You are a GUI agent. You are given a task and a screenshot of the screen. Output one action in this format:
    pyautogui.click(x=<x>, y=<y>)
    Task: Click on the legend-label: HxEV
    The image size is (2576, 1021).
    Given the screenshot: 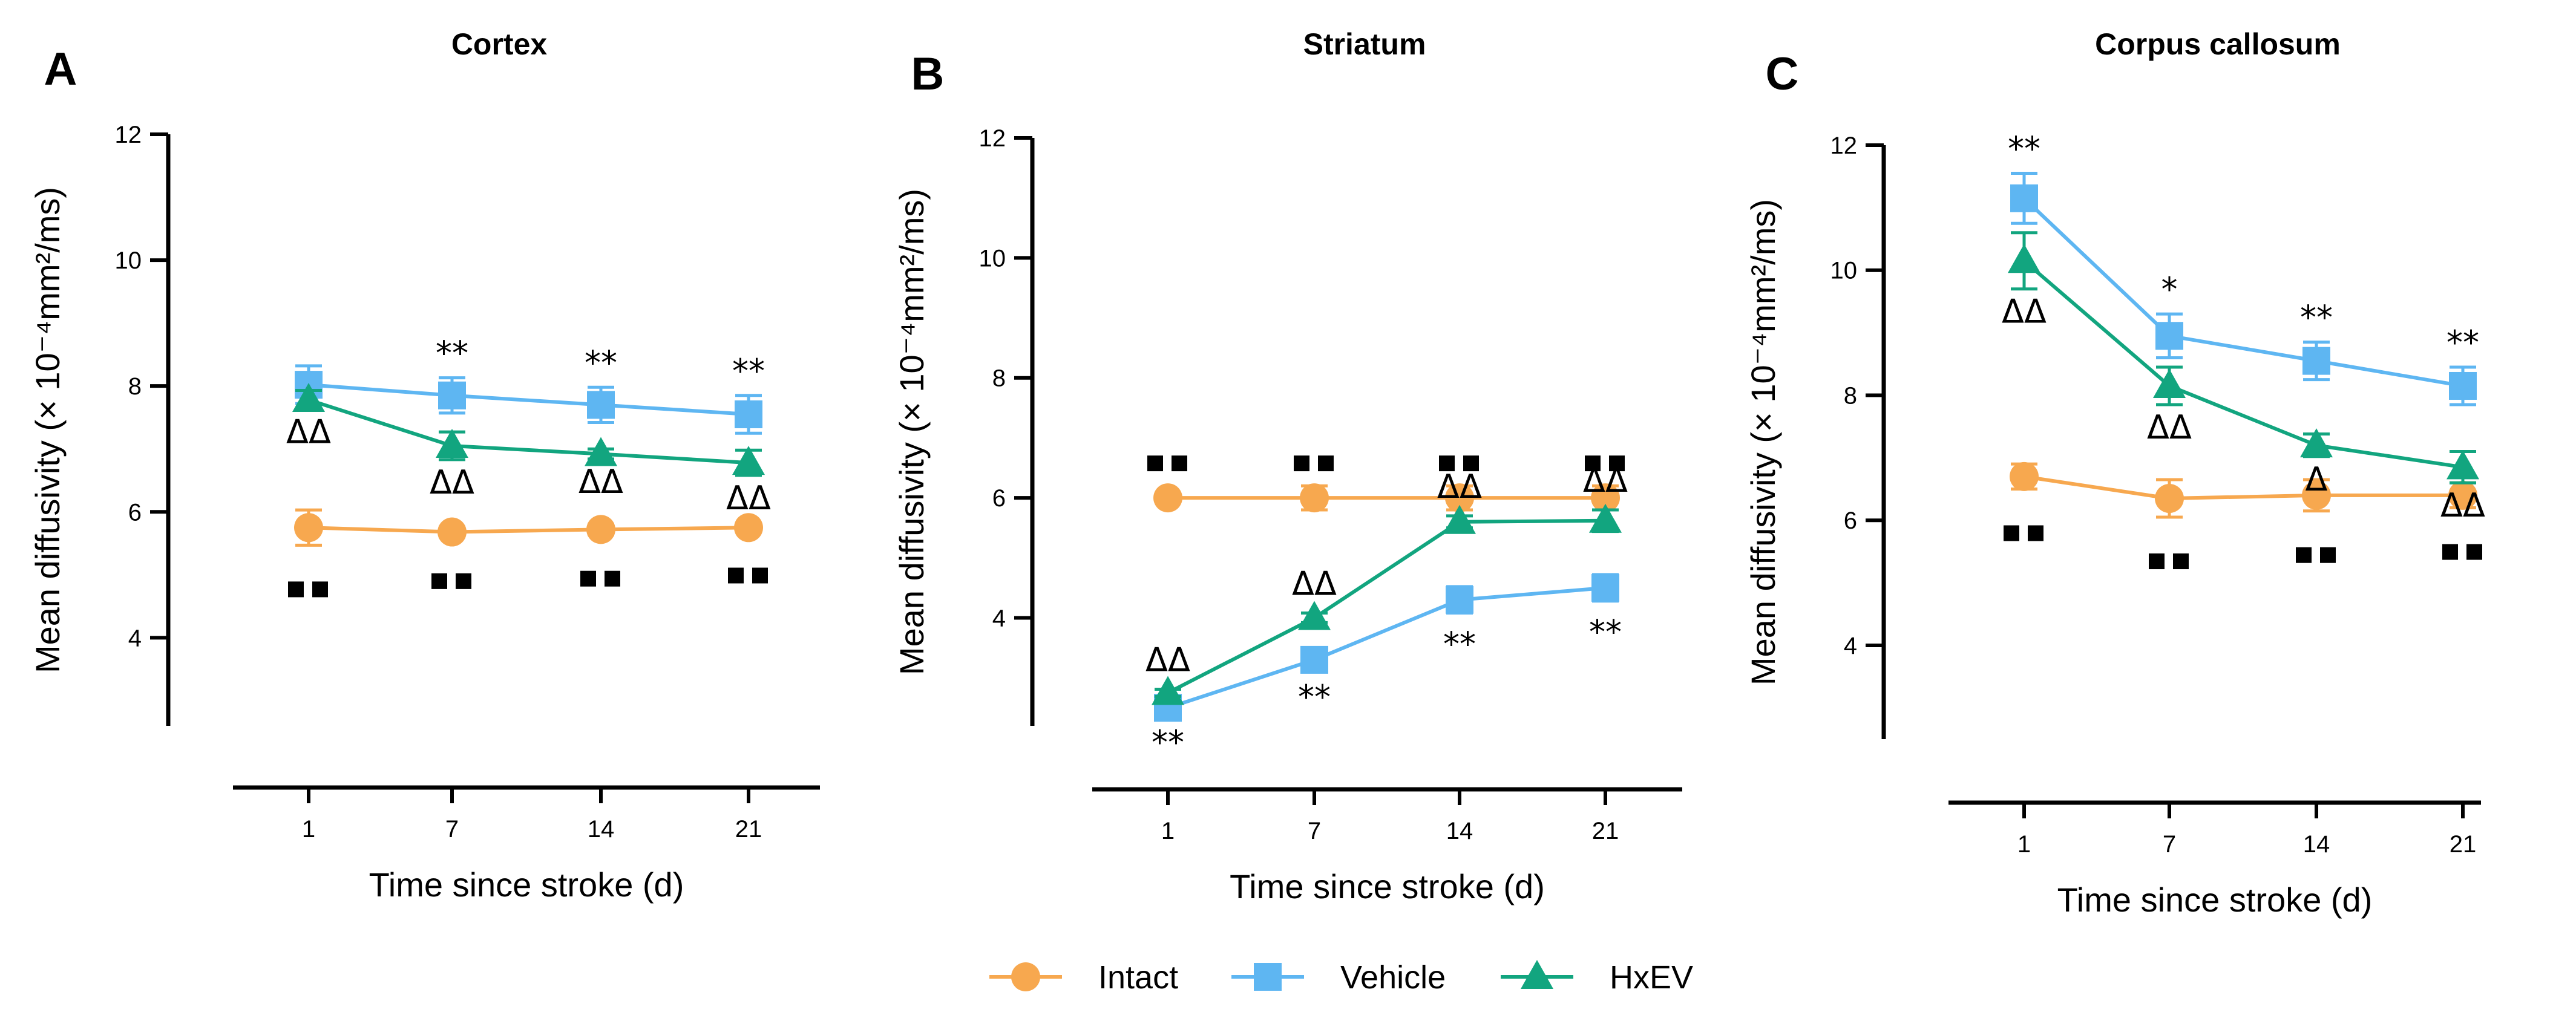 What is the action you would take?
    pyautogui.click(x=1651, y=977)
    